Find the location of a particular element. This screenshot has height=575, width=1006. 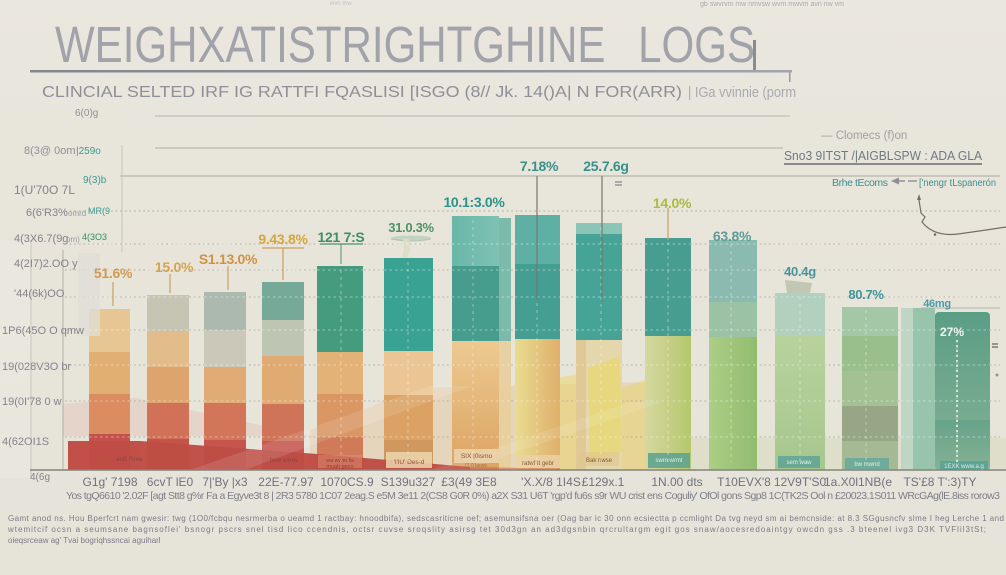

svg-text:gb swvrvm mw nmvsw wvm mwvm av: gb swvrvm mw nmvsw wvm mwvm avn nw vm is located at coordinates (772, 4).